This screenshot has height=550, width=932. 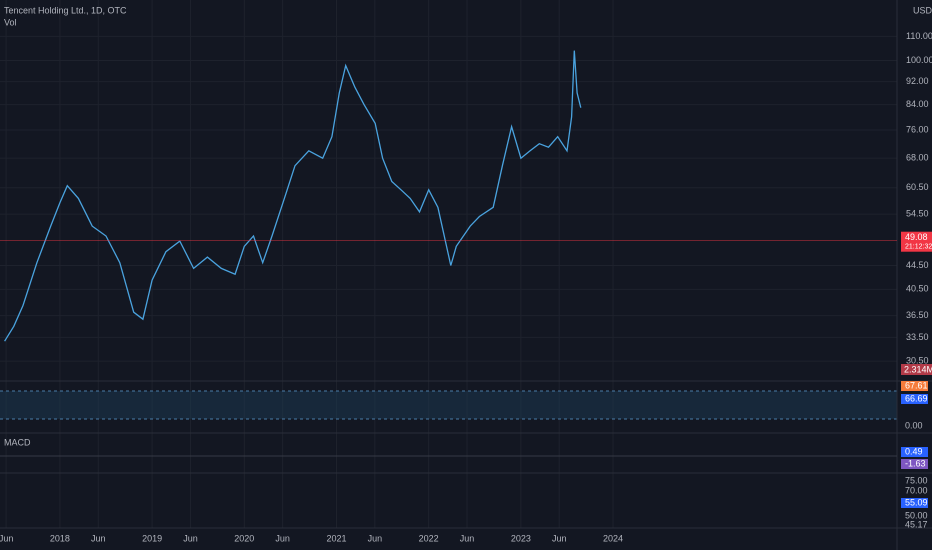 What do you see at coordinates (918, 247) in the screenshot?
I see `countdown: 21:12:32` at bounding box center [918, 247].